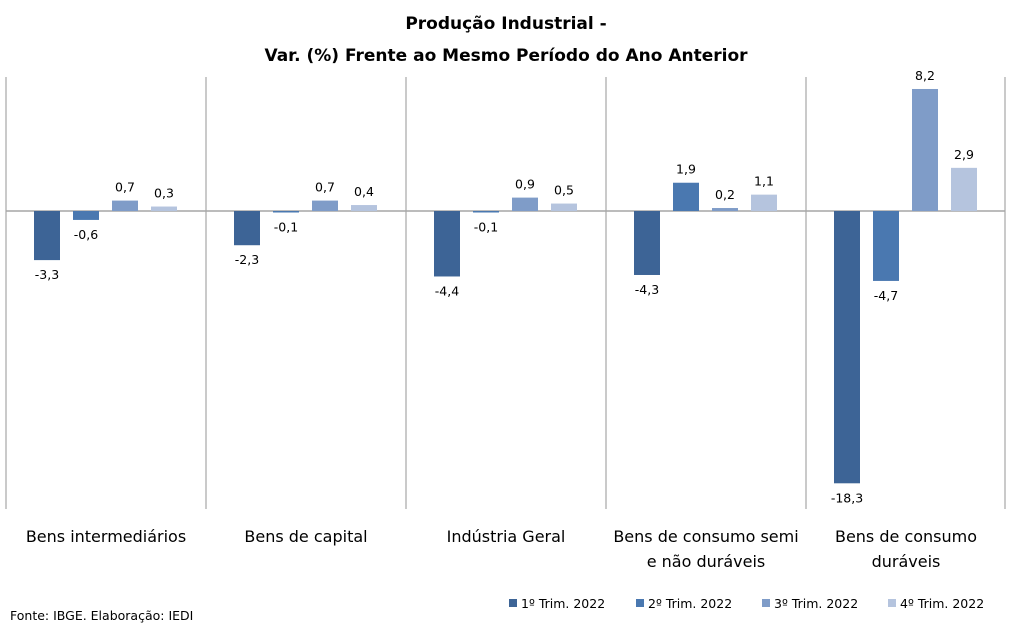  What do you see at coordinates (364, 191) in the screenshot?
I see `data-label: 0,4` at bounding box center [364, 191].